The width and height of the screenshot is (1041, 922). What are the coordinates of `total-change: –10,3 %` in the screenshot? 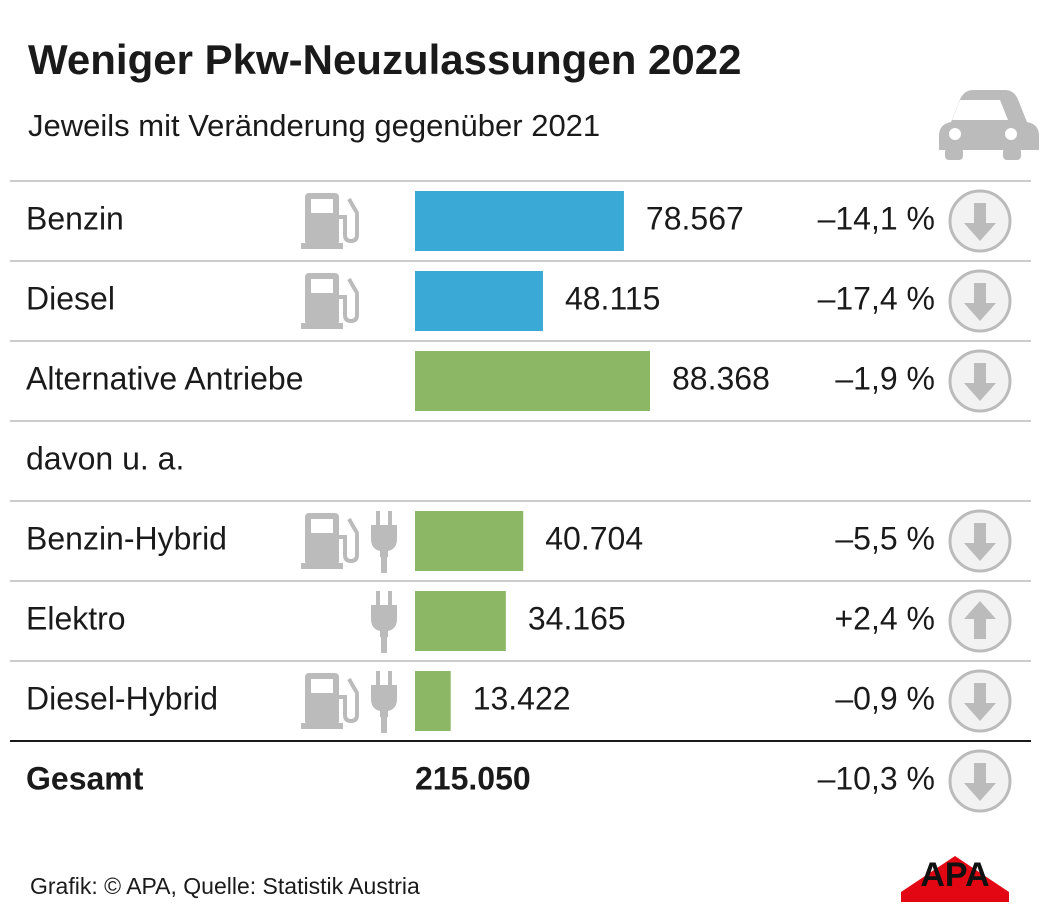 It's located at (876, 778).